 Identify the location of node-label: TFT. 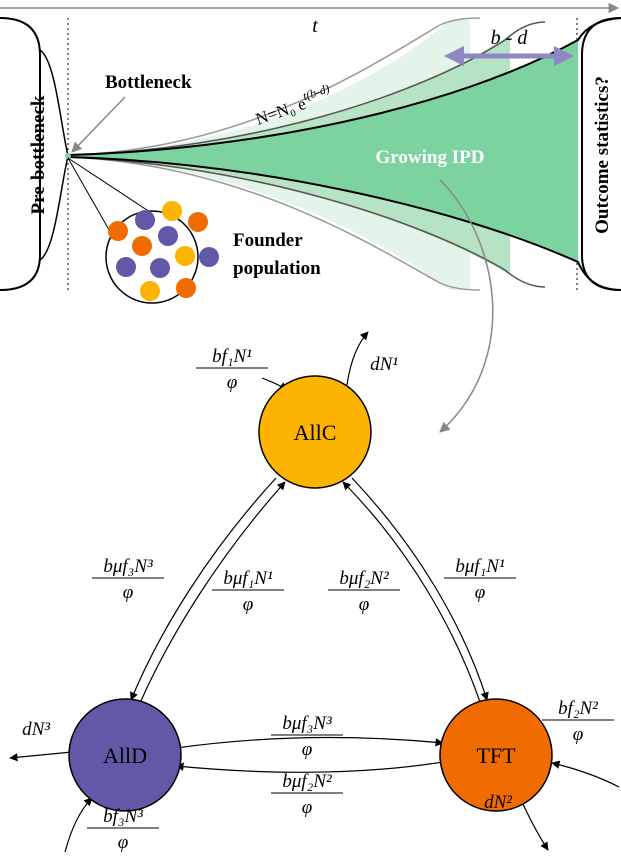
(496, 755).